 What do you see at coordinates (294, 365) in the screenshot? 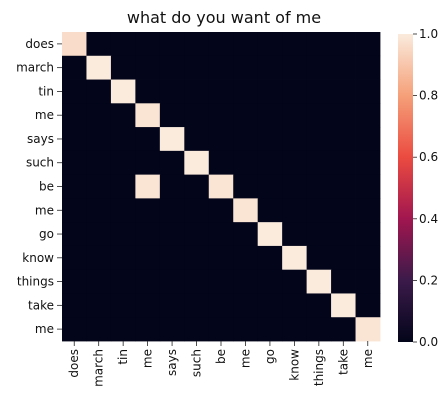
I see `x-tick-label: know` at bounding box center [294, 365].